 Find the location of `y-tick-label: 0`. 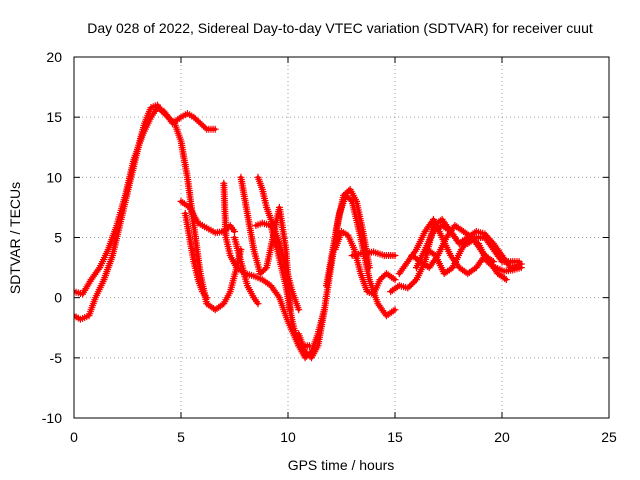

y-tick-label: 0 is located at coordinates (58, 298).